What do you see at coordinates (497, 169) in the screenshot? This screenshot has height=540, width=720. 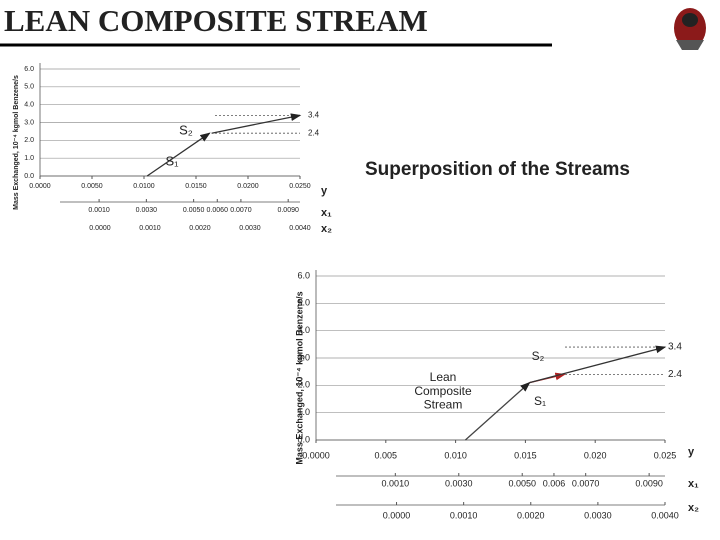 I see `slide-heading: Superposition of the Streams` at bounding box center [497, 169].